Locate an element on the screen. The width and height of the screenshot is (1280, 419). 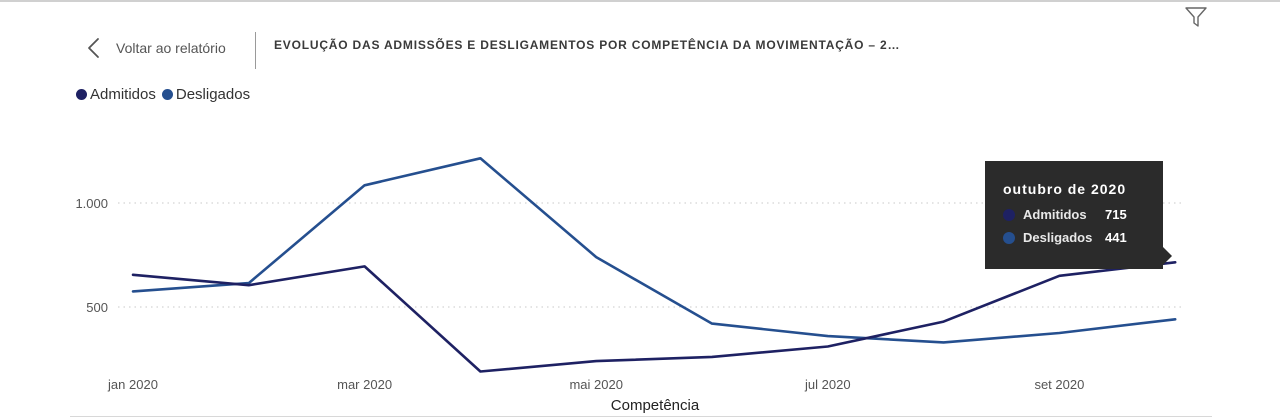
chart-legend: Admitidos Desligados is located at coordinates (166, 94).